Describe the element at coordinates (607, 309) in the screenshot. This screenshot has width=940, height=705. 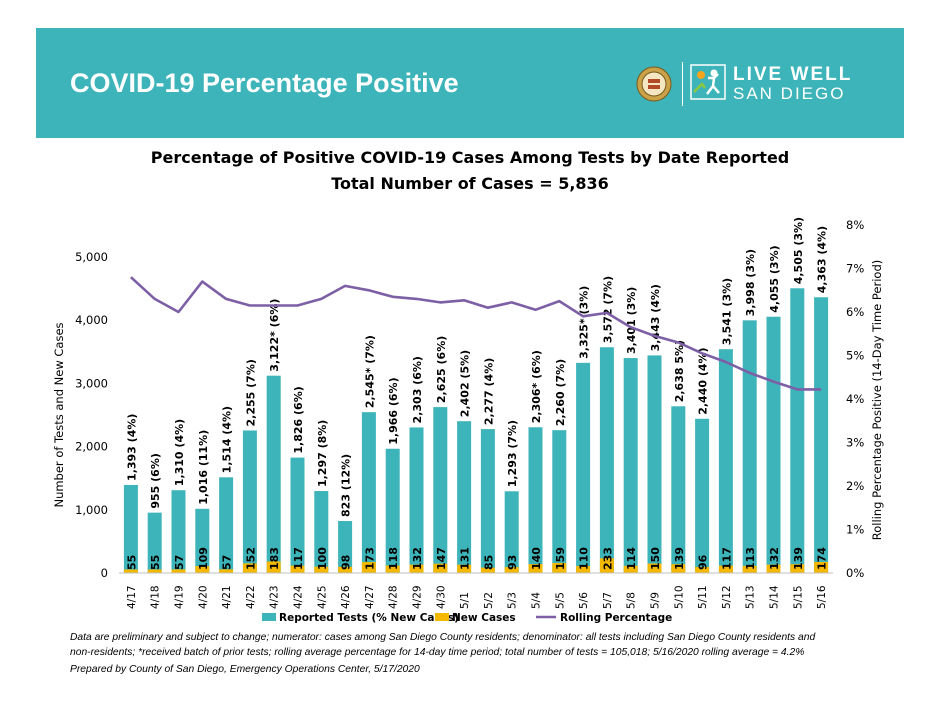
I see `reported-tests-label: 3,572 (7%)` at that location.